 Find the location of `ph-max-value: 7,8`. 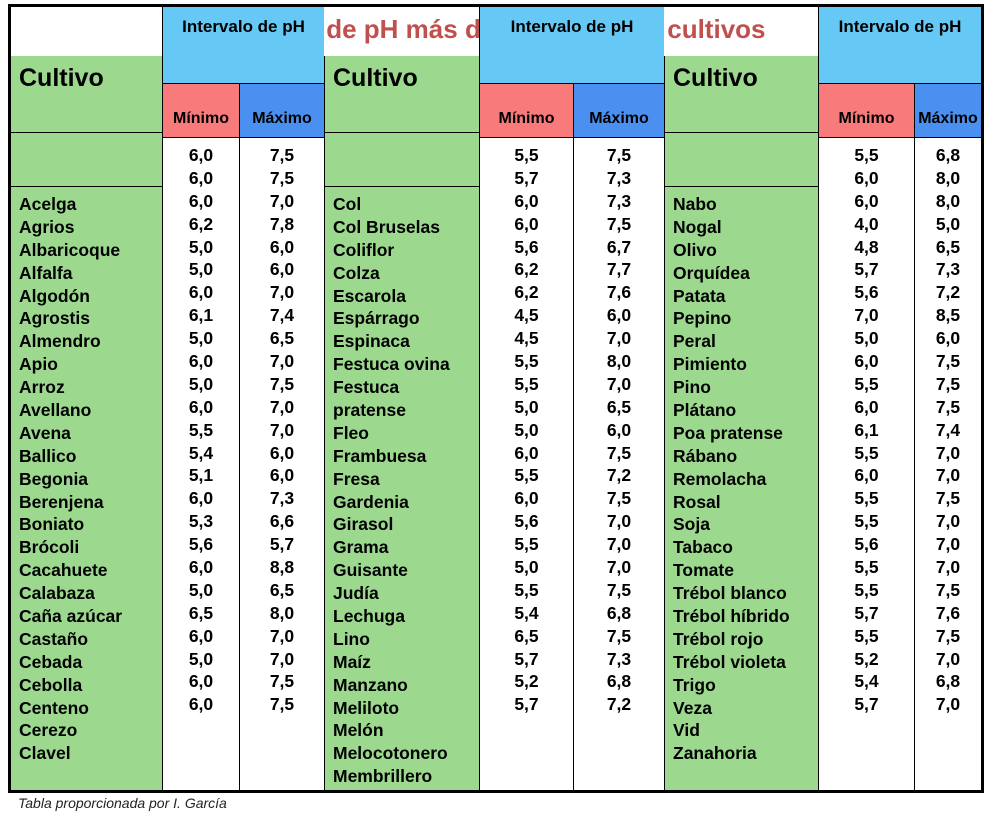

ph-max-value: 7,8 is located at coordinates (282, 223).